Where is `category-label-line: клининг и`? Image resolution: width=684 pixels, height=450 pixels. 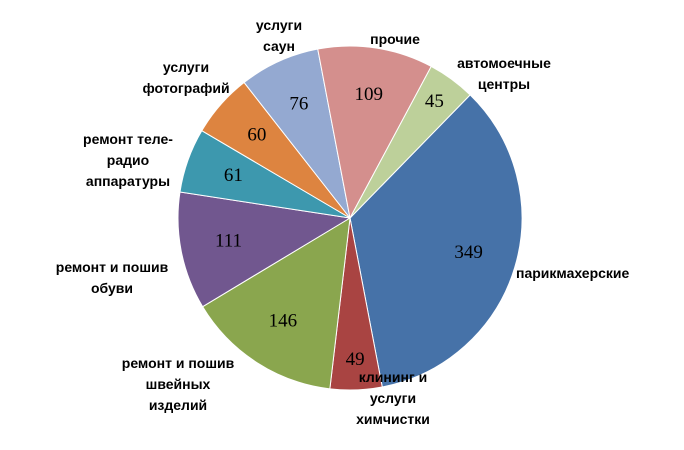 category-label-line: клининг и is located at coordinates (393, 377).